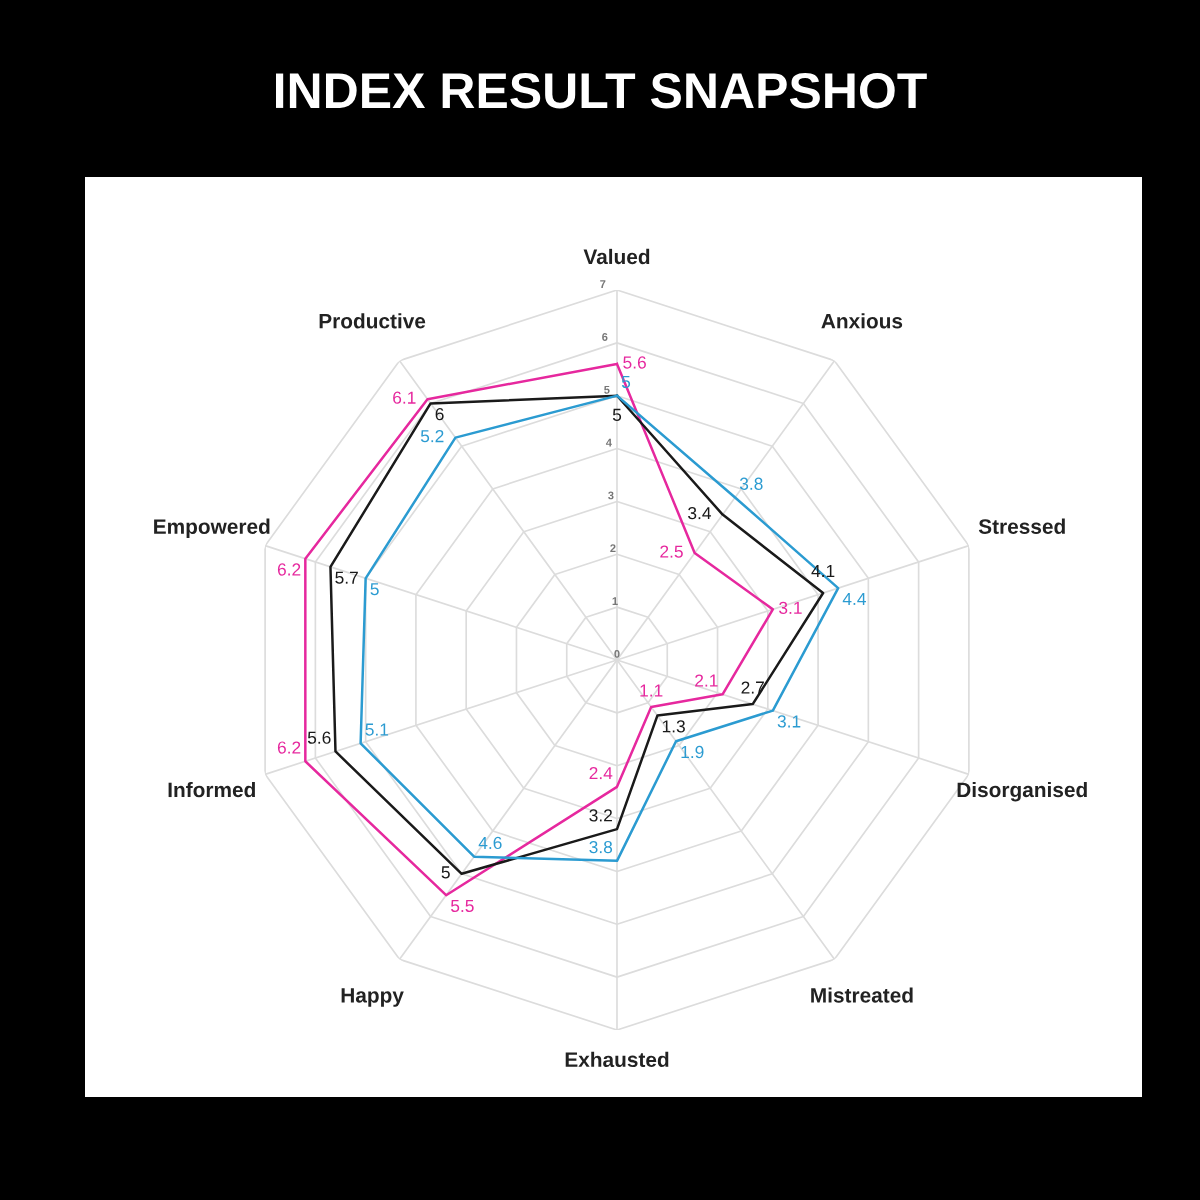 This screenshot has height=1200, width=1200. Describe the element at coordinates (615, 601) in the screenshot. I see `y-tick-label: 1` at that location.